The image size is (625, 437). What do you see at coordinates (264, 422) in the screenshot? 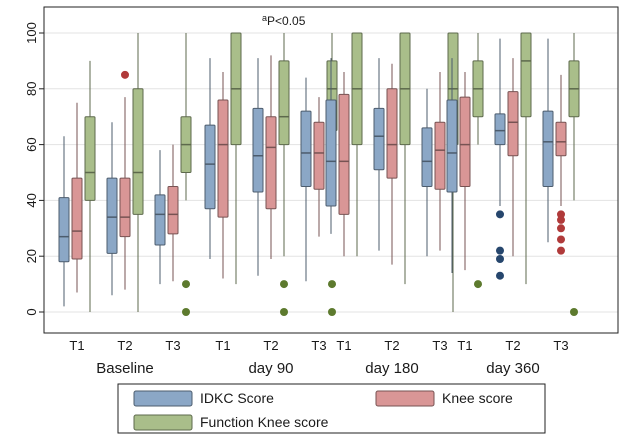
I see `legend-label: Function Knee score` at bounding box center [264, 422].